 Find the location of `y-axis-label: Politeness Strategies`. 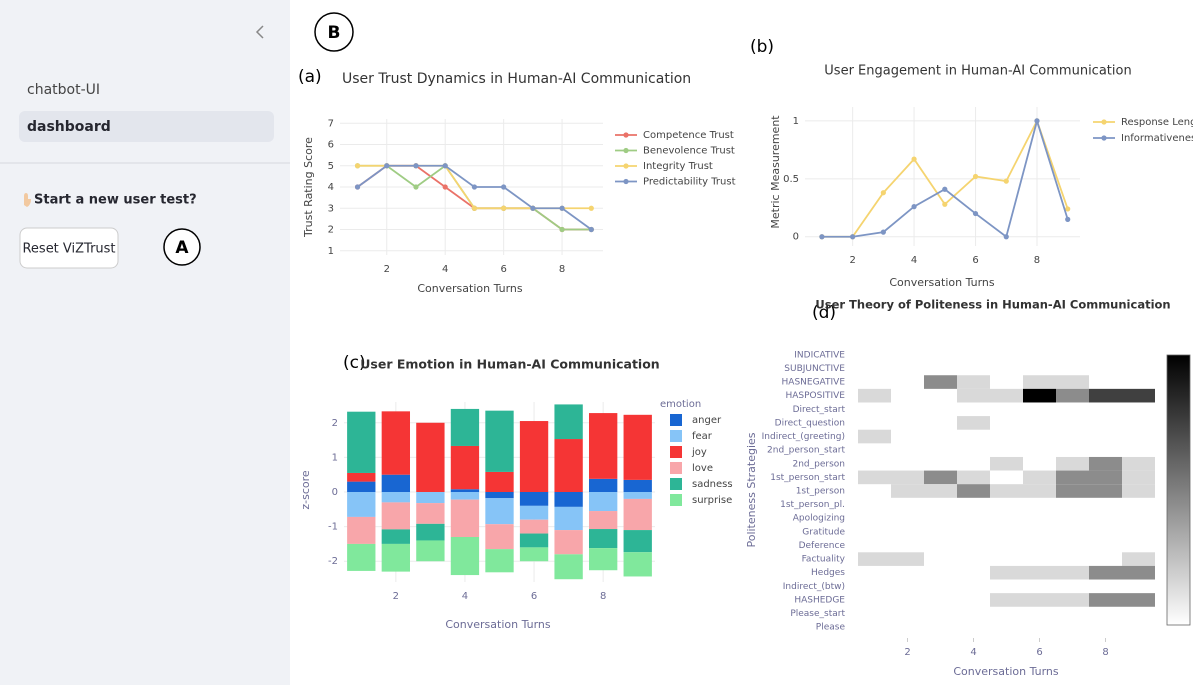

y-axis-label: Politeness Strategies is located at coordinates (751, 489).